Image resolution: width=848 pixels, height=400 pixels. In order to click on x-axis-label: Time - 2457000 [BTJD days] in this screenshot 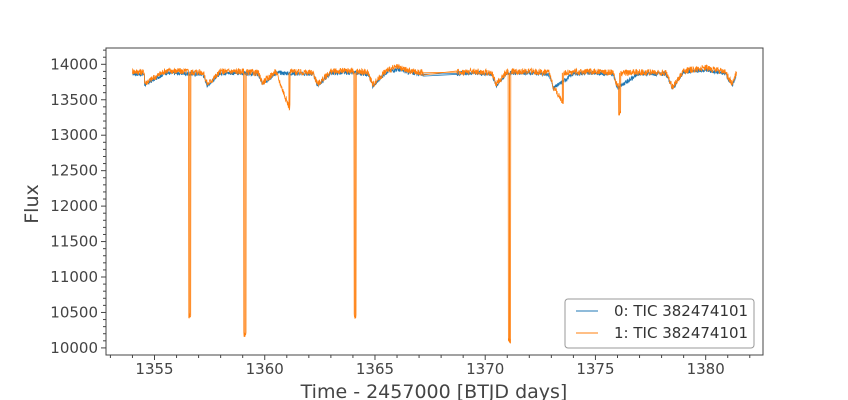, I will do `click(434, 390)`.